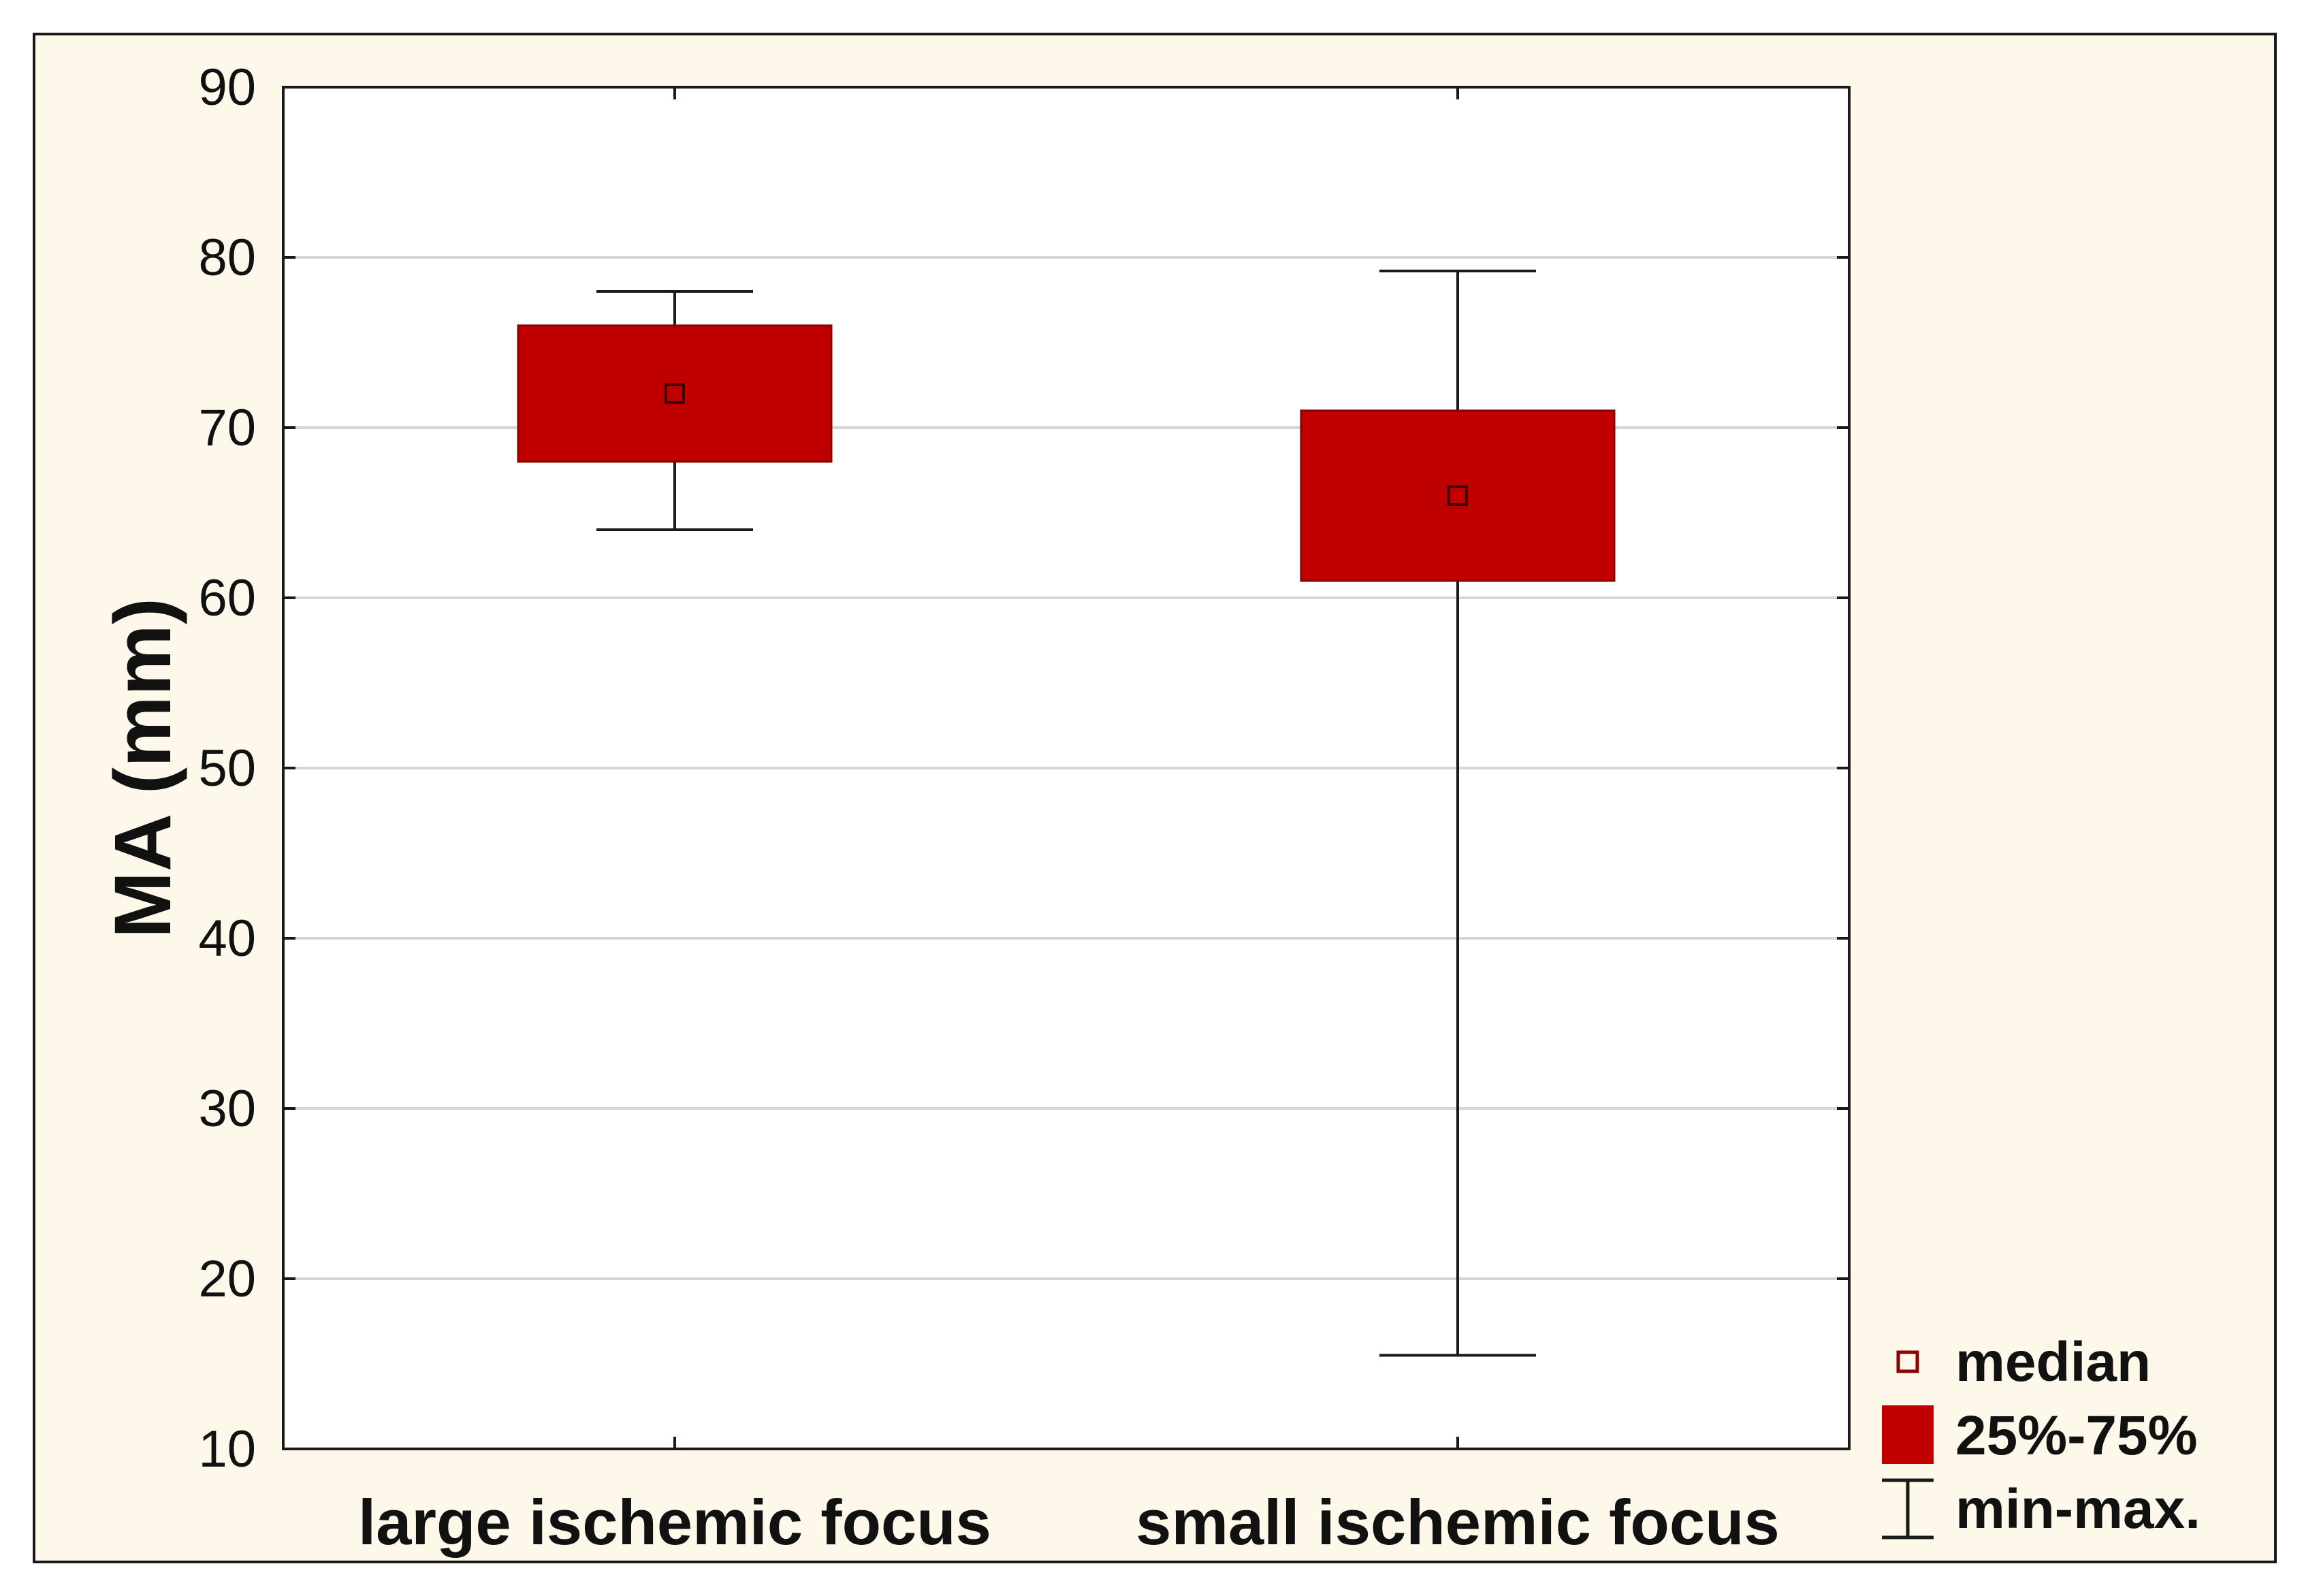 This screenshot has height=1596, width=2304. What do you see at coordinates (2078, 1509) in the screenshot?
I see `legend-label: min-max.` at bounding box center [2078, 1509].